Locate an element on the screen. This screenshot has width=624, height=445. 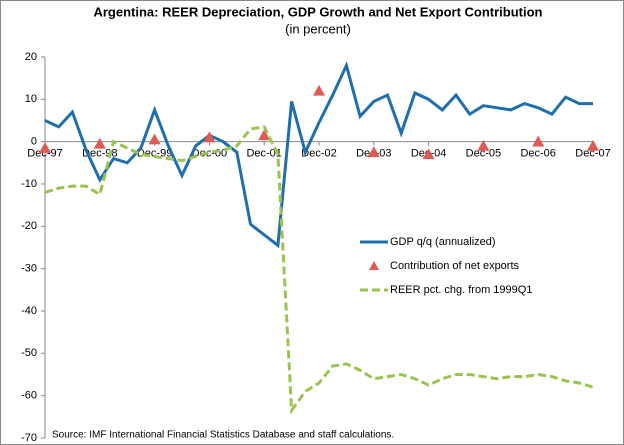
legend-label: Contribution of net exports is located at coordinates (455, 266).